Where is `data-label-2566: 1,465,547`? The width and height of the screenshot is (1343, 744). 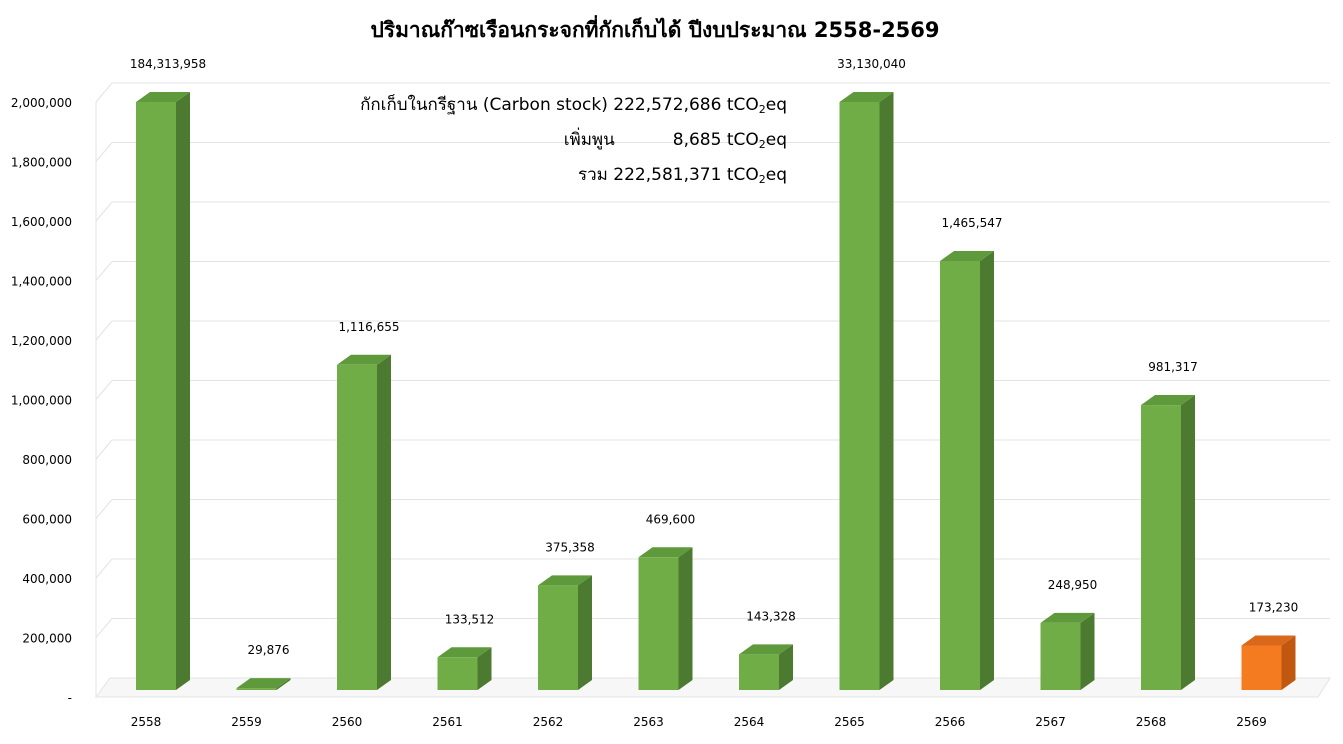
data-label-2566: 1,465,547 is located at coordinates (971, 223).